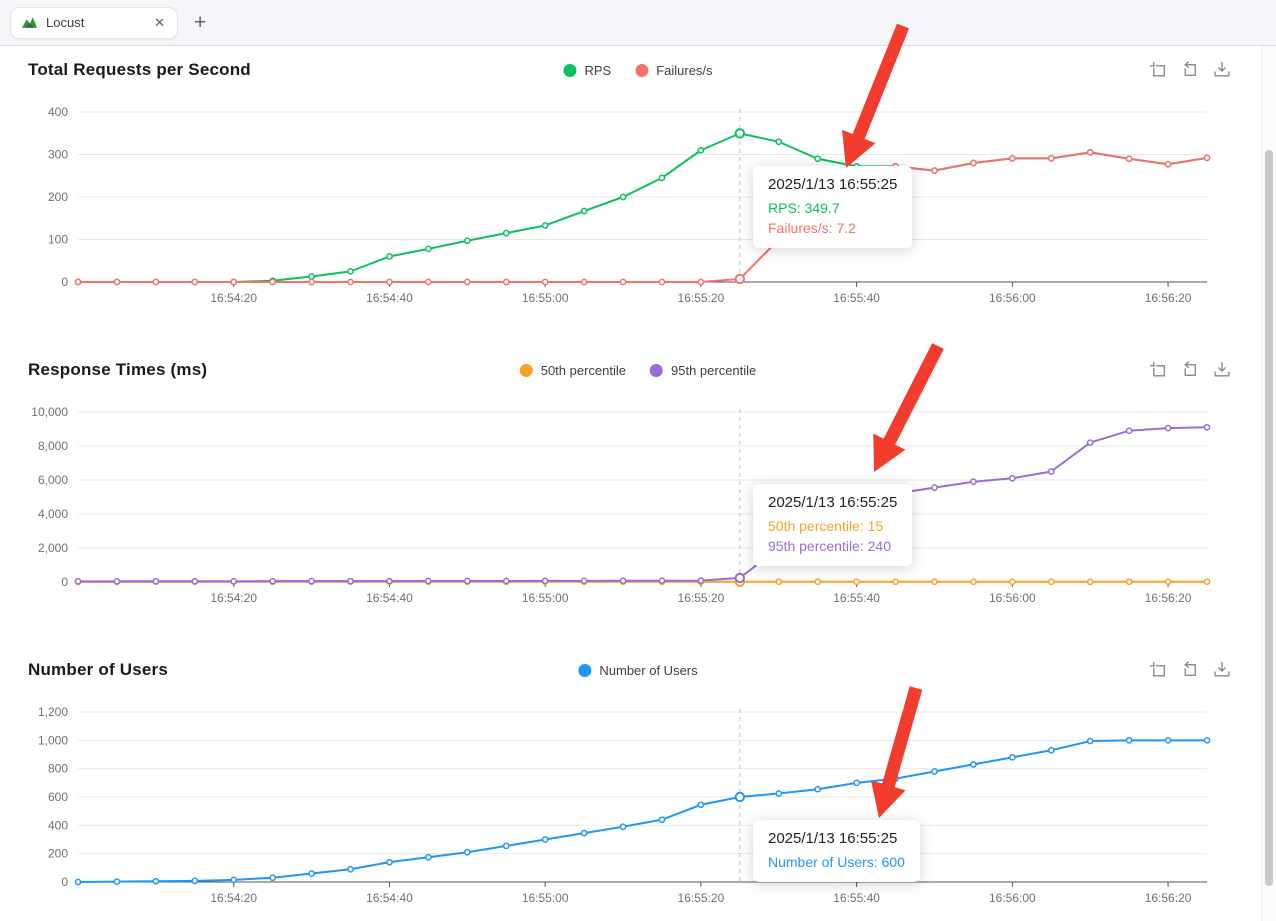 Image resolution: width=1276 pixels, height=921 pixels. I want to click on new-tab-button: +, so click(200, 22).